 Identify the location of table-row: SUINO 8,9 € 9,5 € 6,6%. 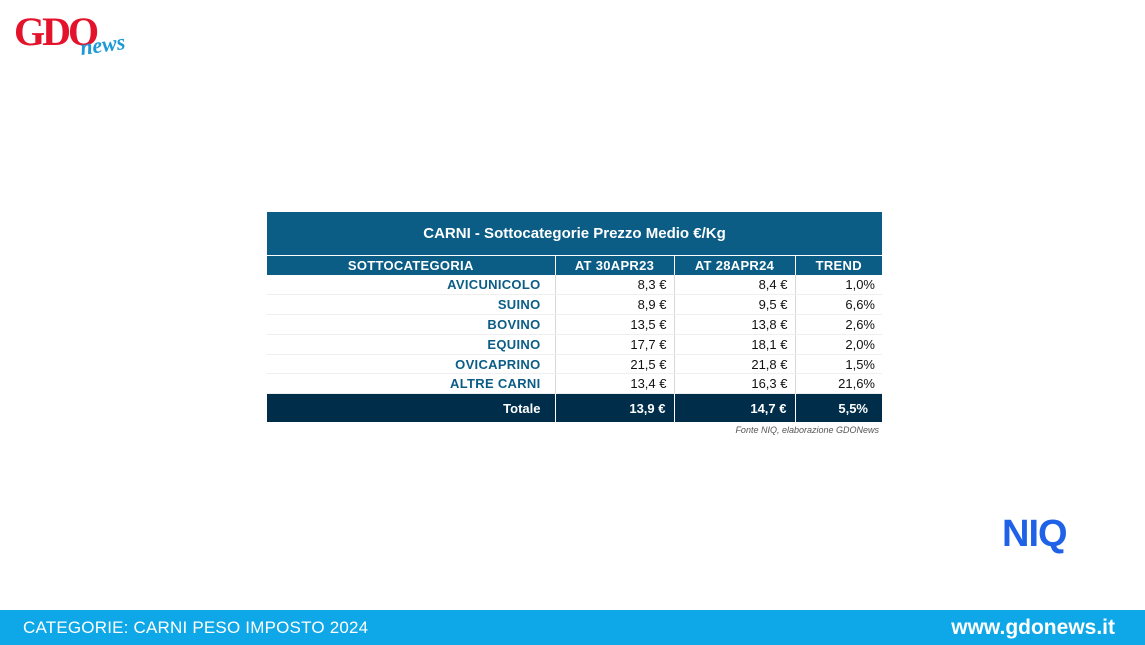
(574, 305).